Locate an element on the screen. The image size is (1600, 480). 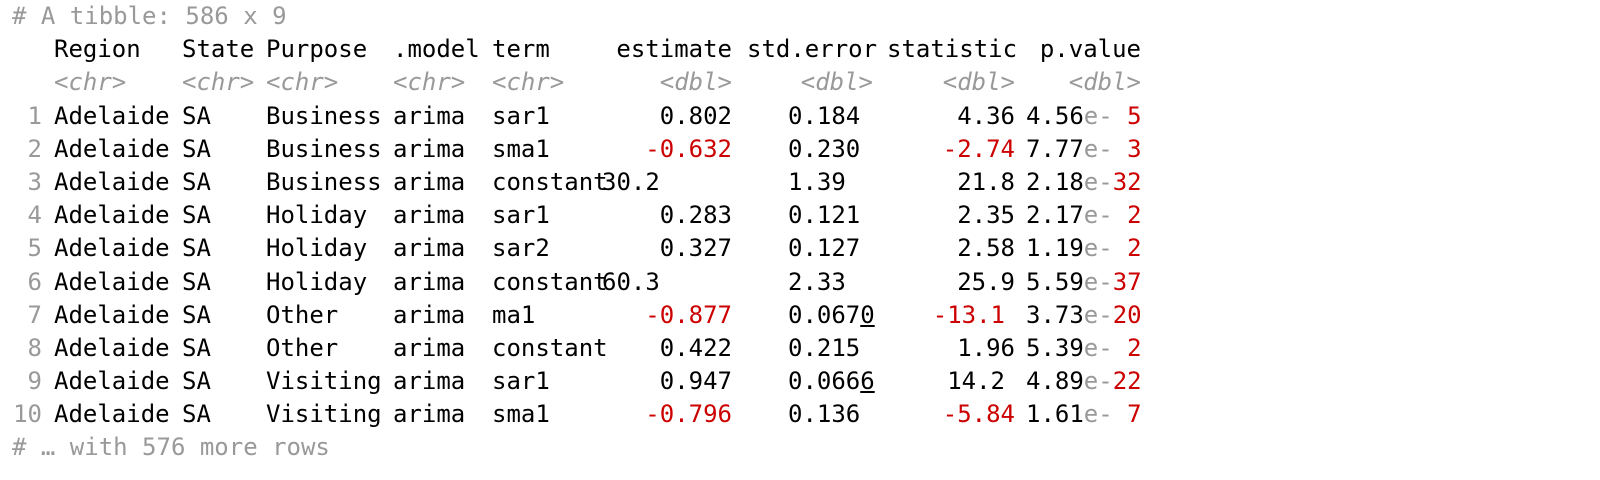
cell-std-error: 0.184 is located at coordinates (824, 116).